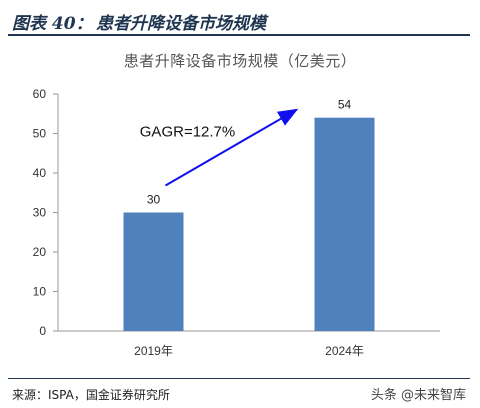 The width and height of the screenshot is (480, 408). I want to click on header-rule, so click(239, 35).